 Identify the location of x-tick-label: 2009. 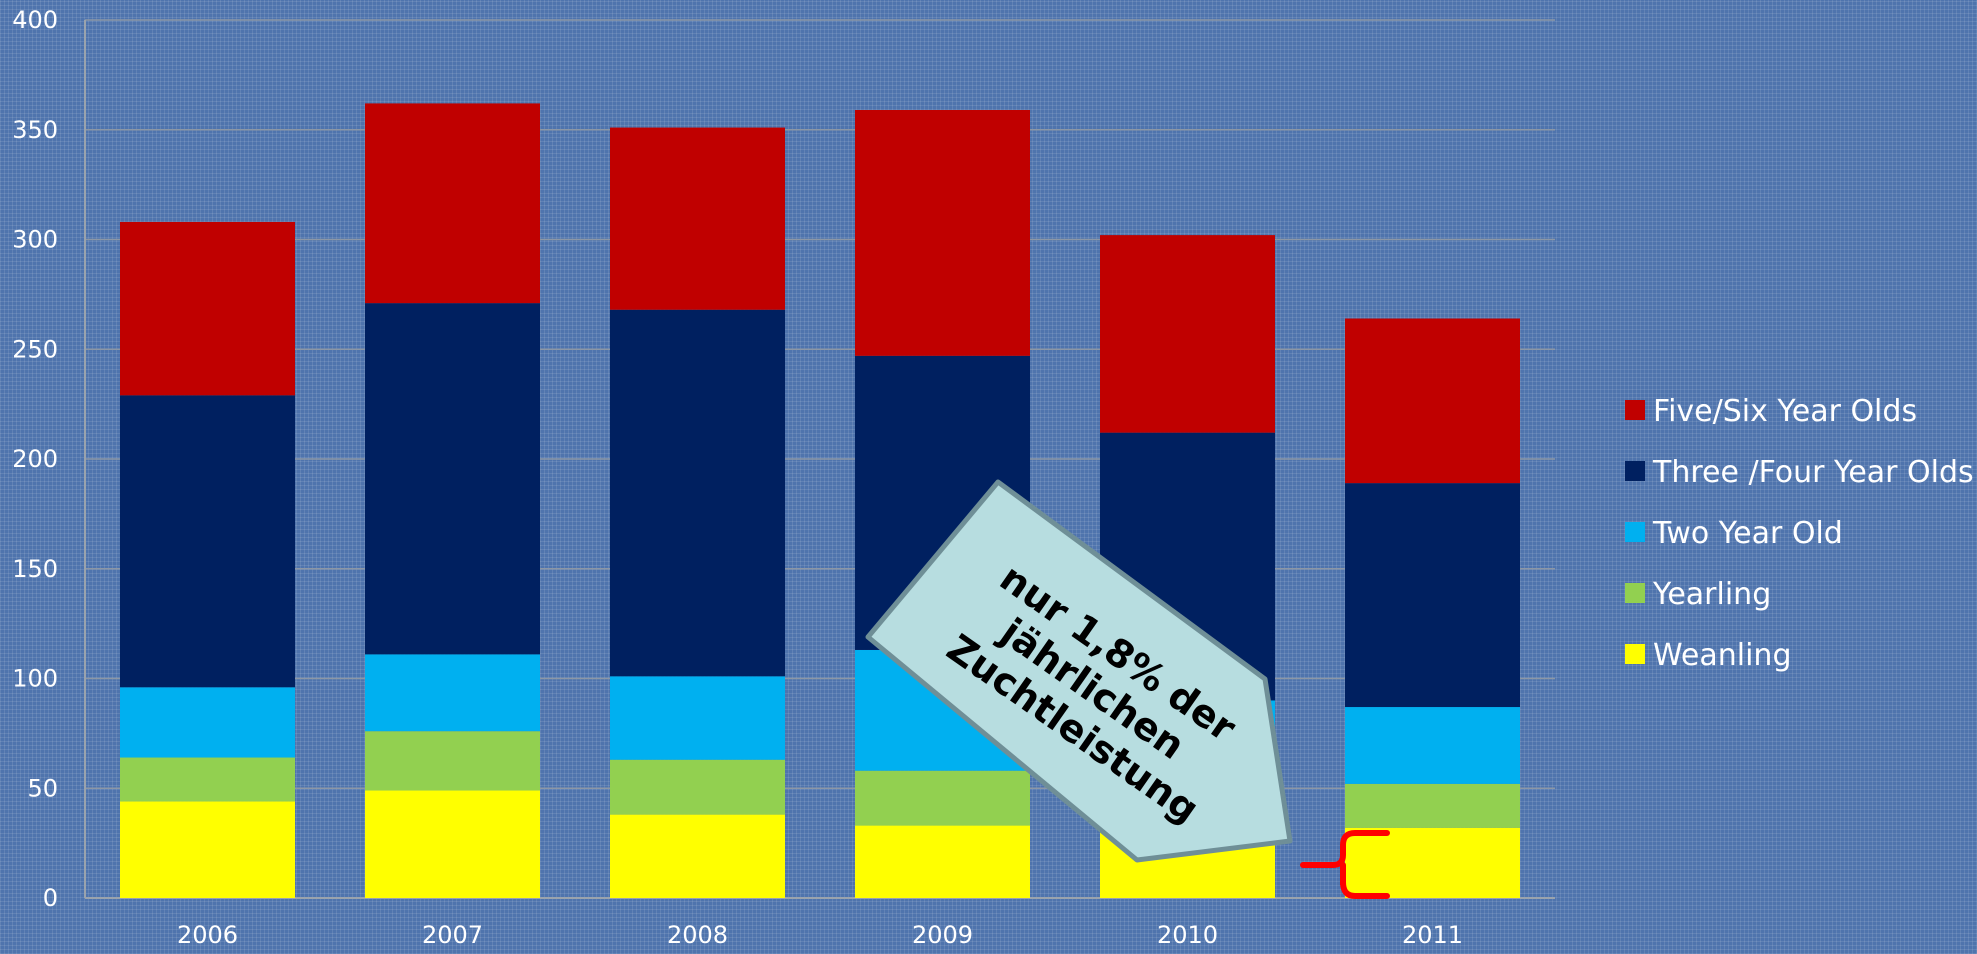
(942, 935).